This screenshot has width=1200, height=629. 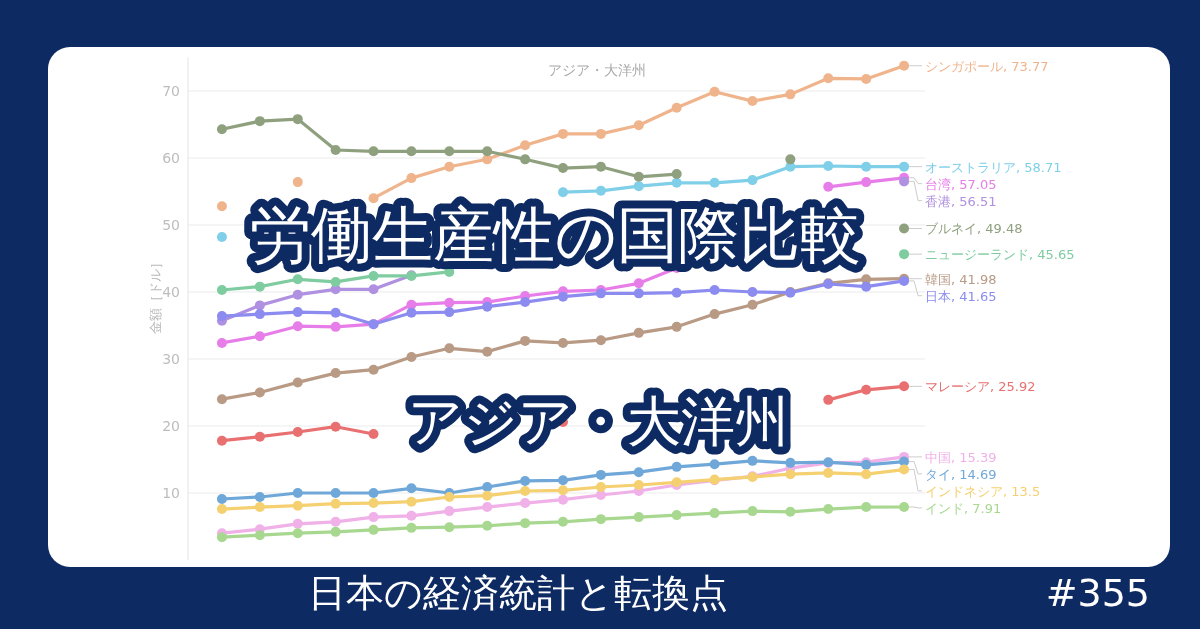 I want to click on y-tick-label: 70, so click(x=171, y=91).